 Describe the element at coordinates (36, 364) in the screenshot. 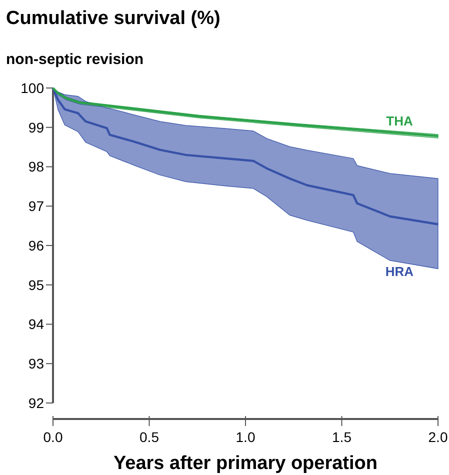

I see `y-tick-label: 93` at that location.